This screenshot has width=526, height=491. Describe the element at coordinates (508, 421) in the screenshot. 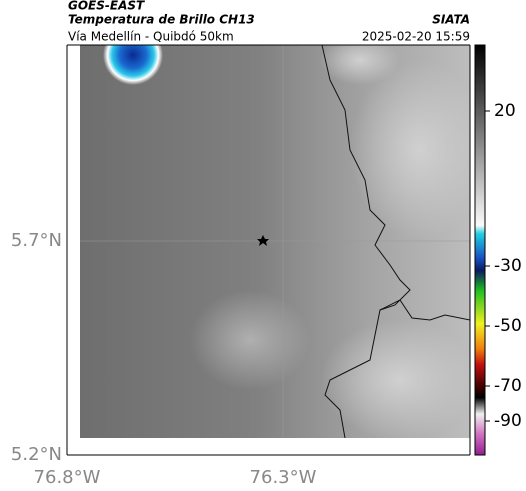

I see `colorbar-label: -90` at that location.